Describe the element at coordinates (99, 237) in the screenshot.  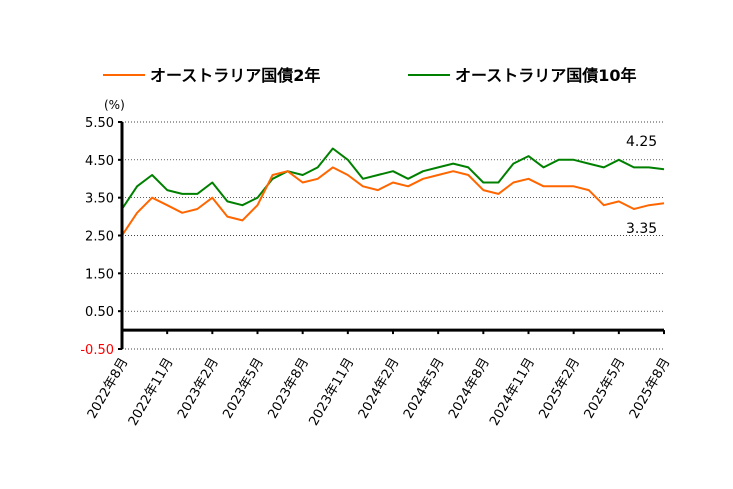
I see `y-tick-label: 2.50` at that location.